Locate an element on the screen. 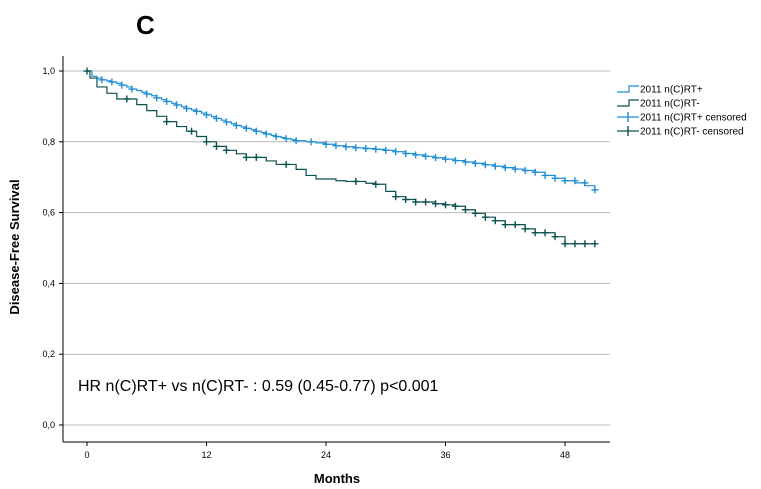 The height and width of the screenshot is (489, 761). legend-label: 2011 n(C)RT- is located at coordinates (670, 104).